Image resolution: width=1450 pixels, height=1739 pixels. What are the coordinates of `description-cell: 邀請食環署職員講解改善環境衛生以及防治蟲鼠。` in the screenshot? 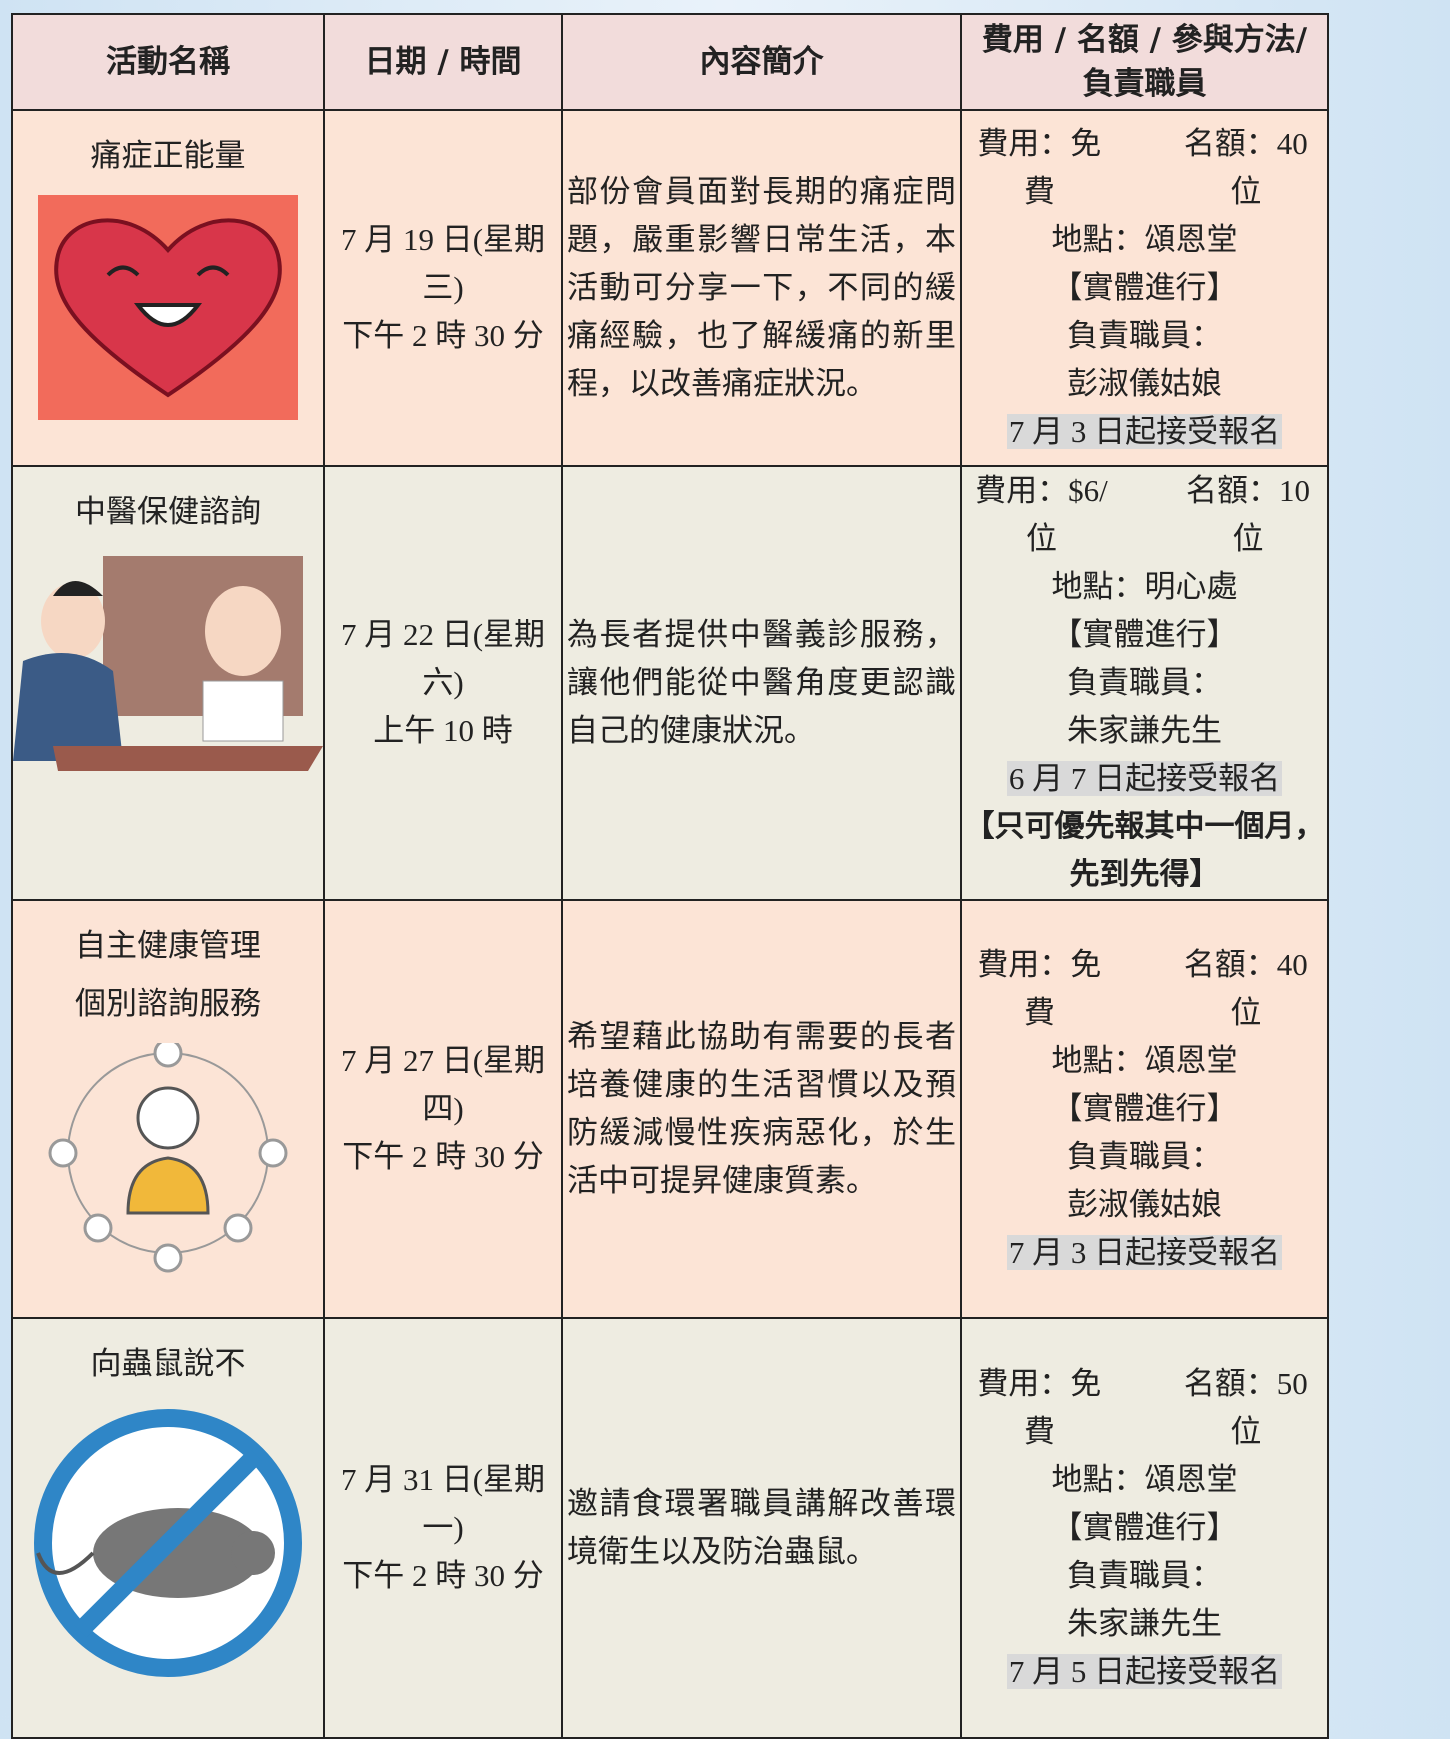 It's located at (761, 1528).